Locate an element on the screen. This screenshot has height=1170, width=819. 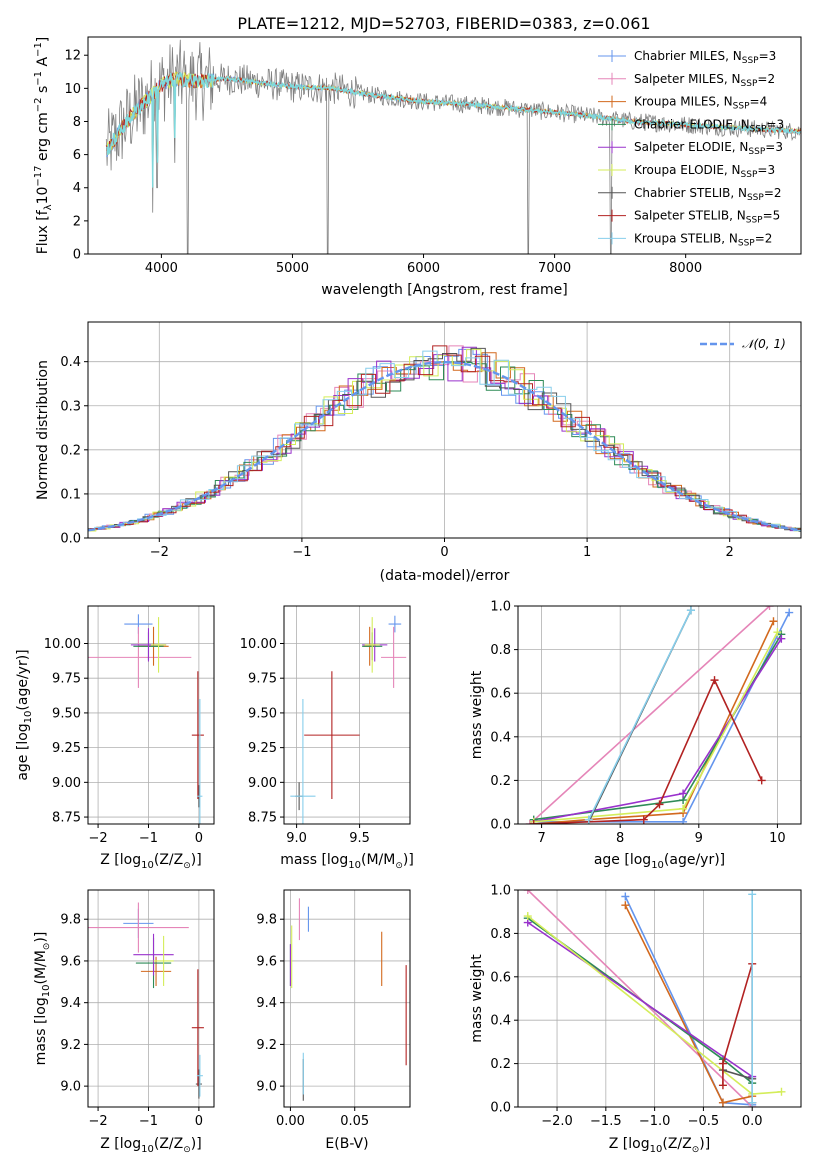
x-axis-label: mass [log10(M/M⊙)] is located at coordinates (347, 861).